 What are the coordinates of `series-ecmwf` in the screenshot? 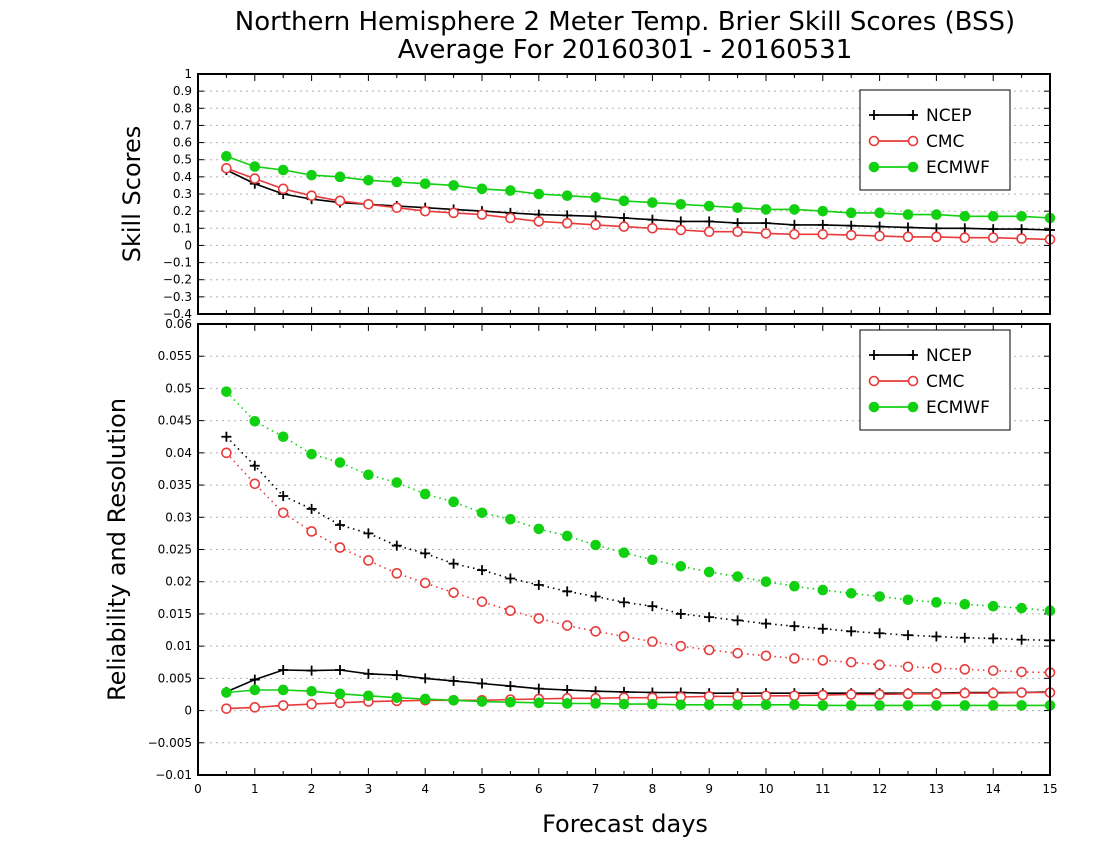 It's located at (638, 187).